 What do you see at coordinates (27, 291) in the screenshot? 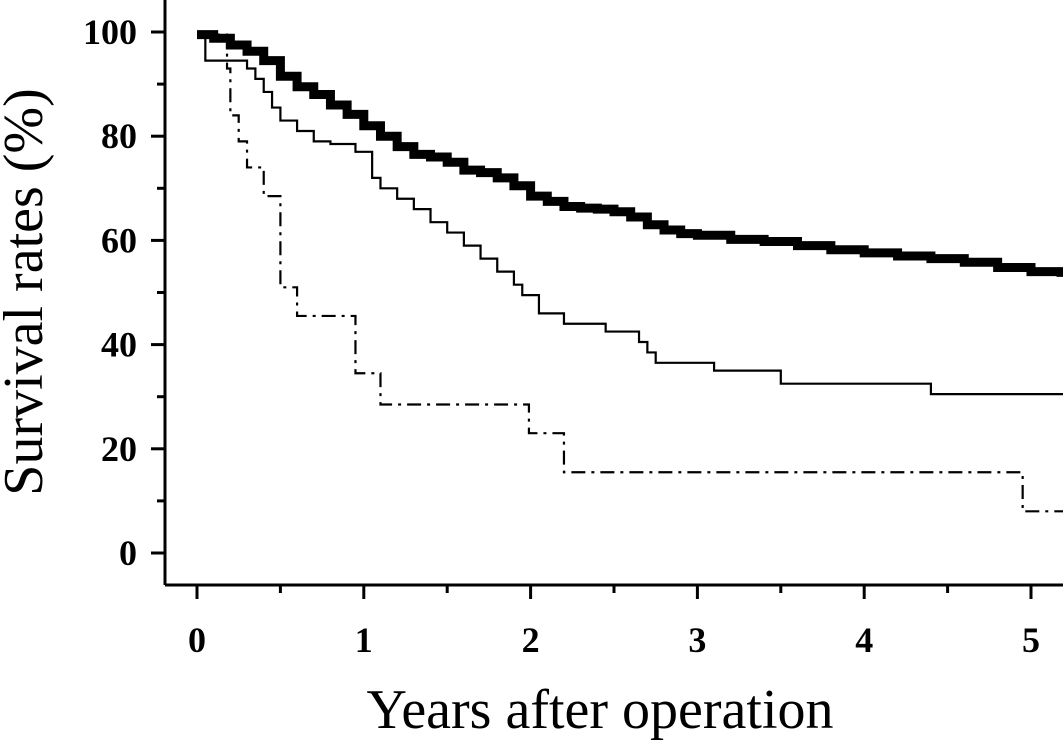
I see `y-axis-title: Survival rates (%)` at bounding box center [27, 291].